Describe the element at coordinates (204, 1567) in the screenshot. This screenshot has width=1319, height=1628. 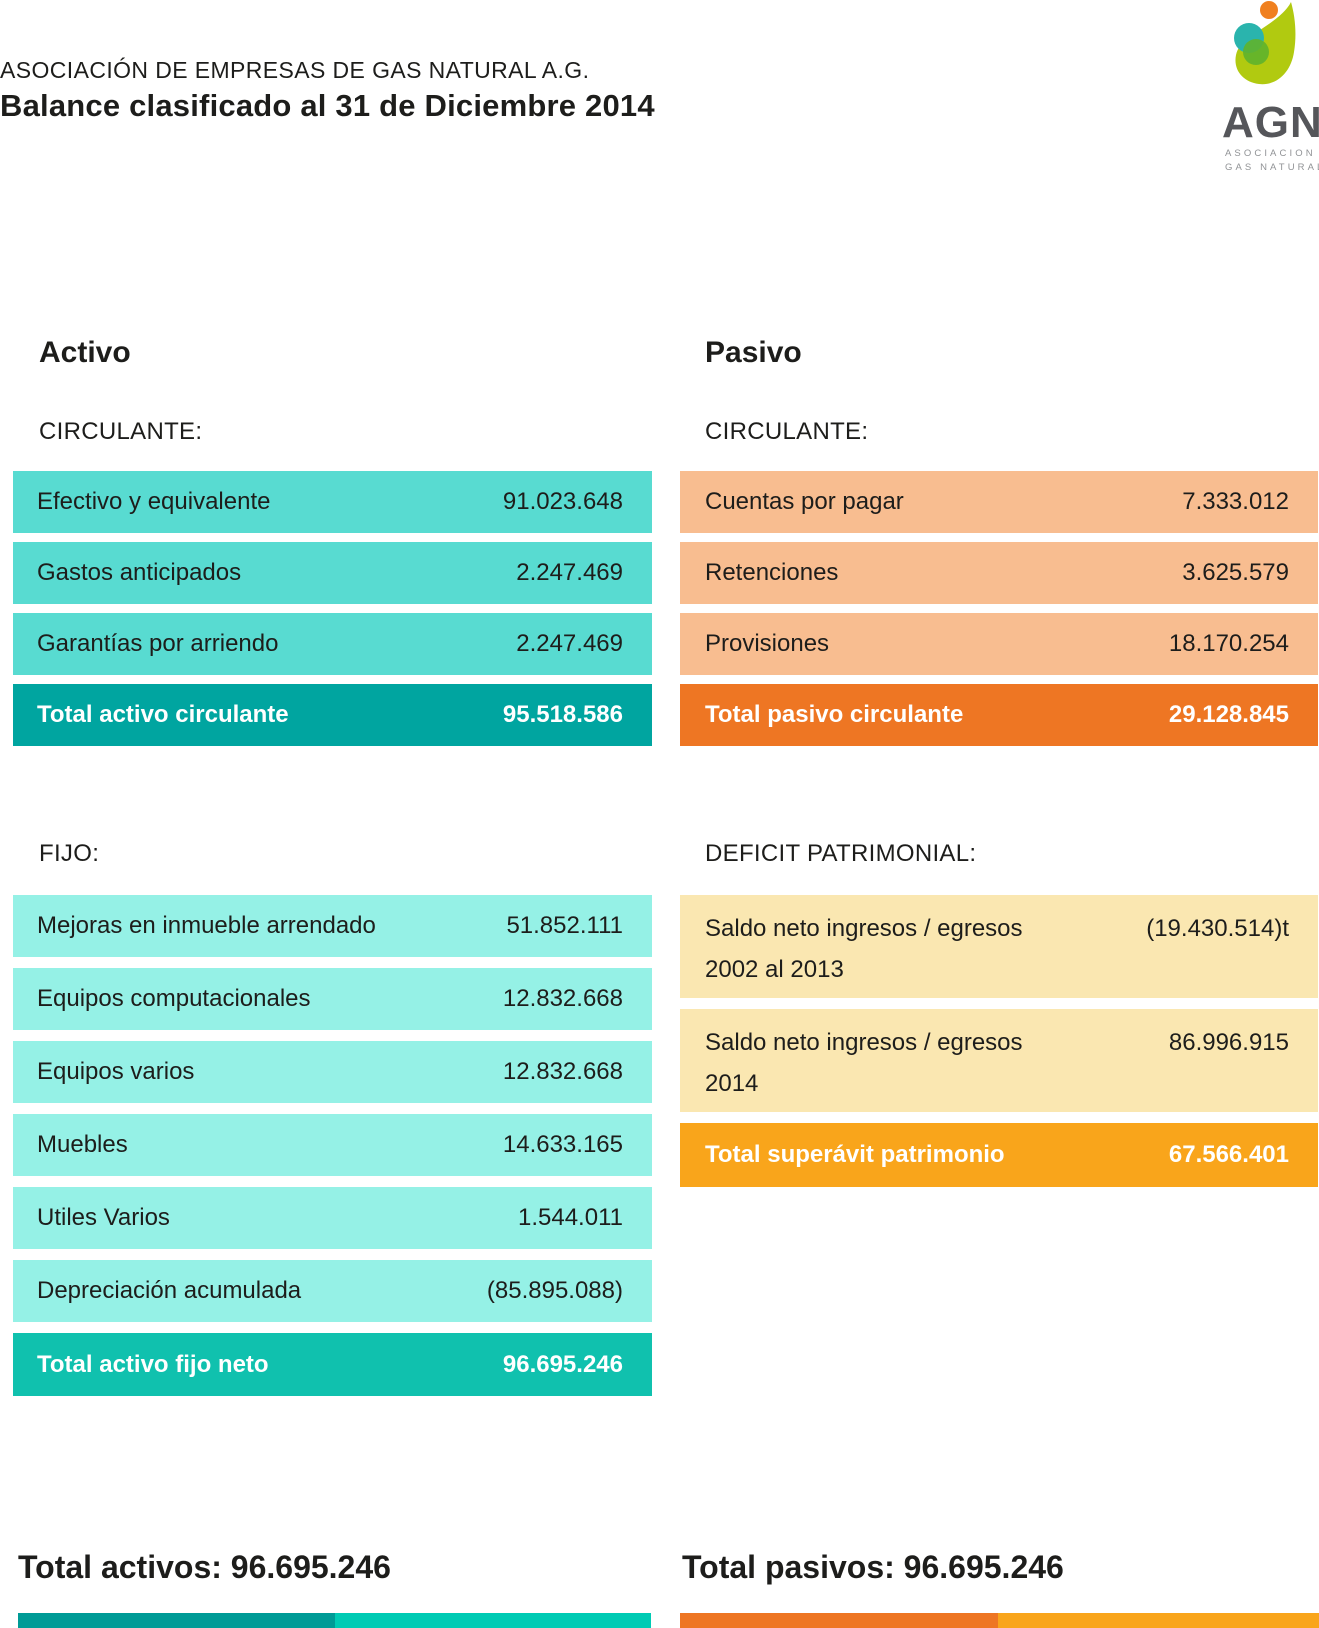
I see `total-activos-summary: Total activos: 96.695.246` at that location.